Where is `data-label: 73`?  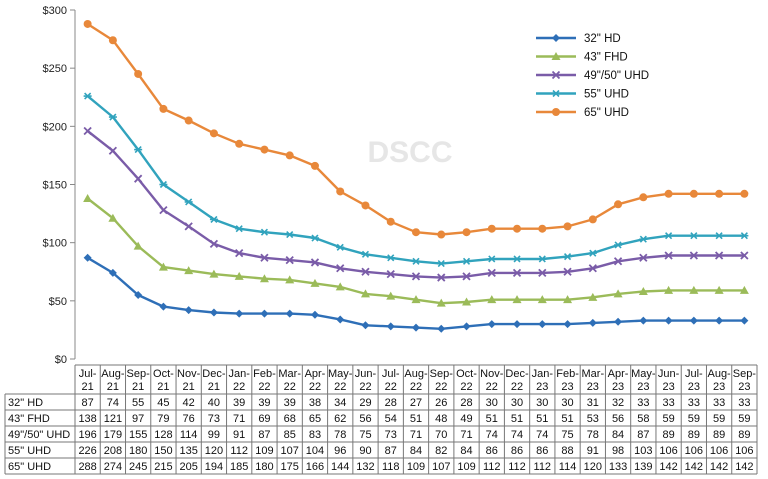
data-label: 73 is located at coordinates (214, 419).